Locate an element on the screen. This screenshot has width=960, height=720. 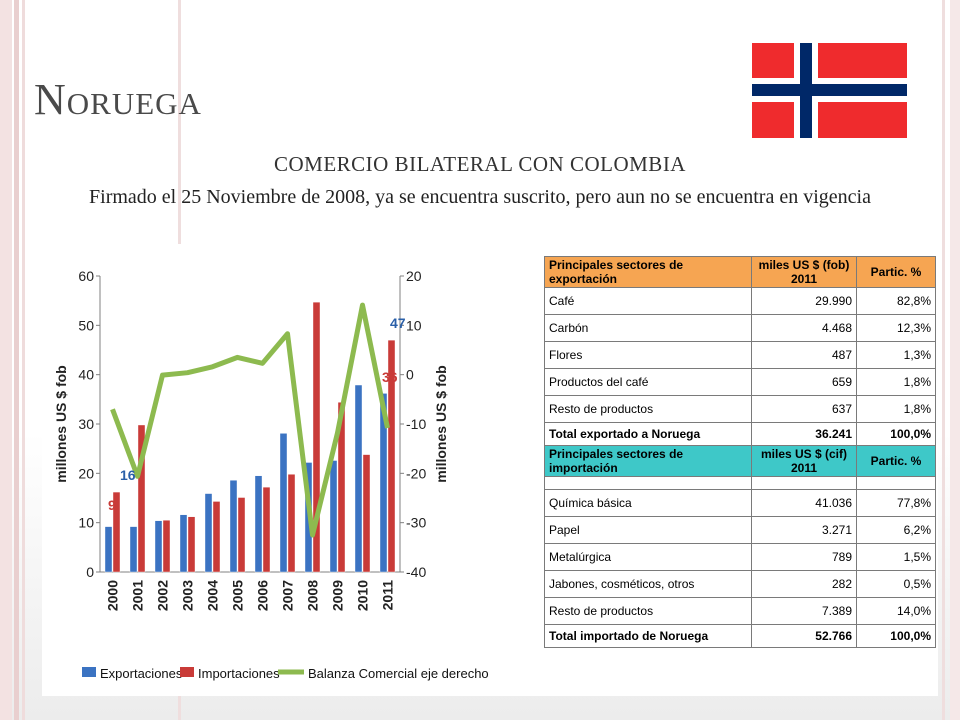
x-tick-label: 2006 is located at coordinates (263, 595).